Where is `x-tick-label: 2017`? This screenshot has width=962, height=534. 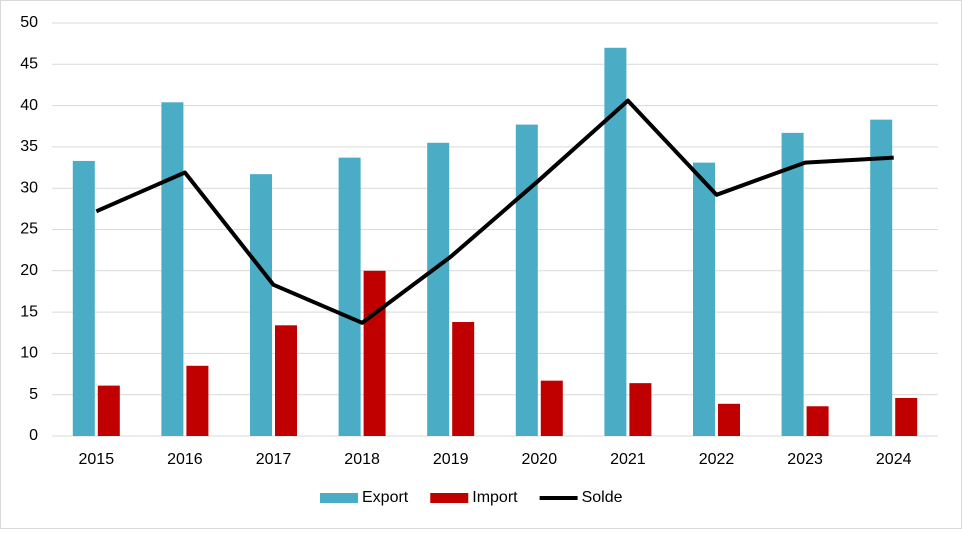 x-tick-label: 2017 is located at coordinates (274, 459).